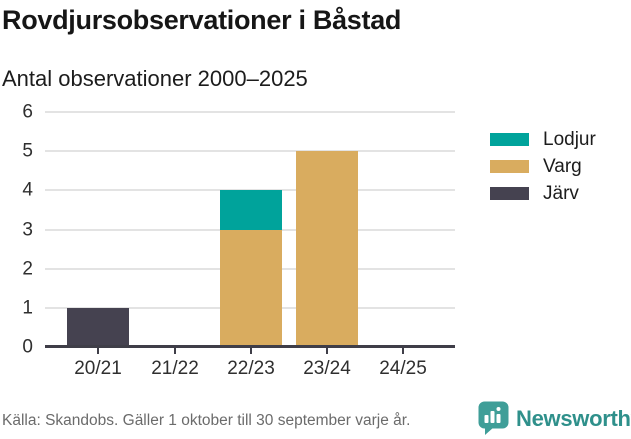 Image resolution: width=631 pixels, height=439 pixels. Describe the element at coordinates (98, 368) in the screenshot. I see `x-tick-label-20-21: 20/21` at that location.